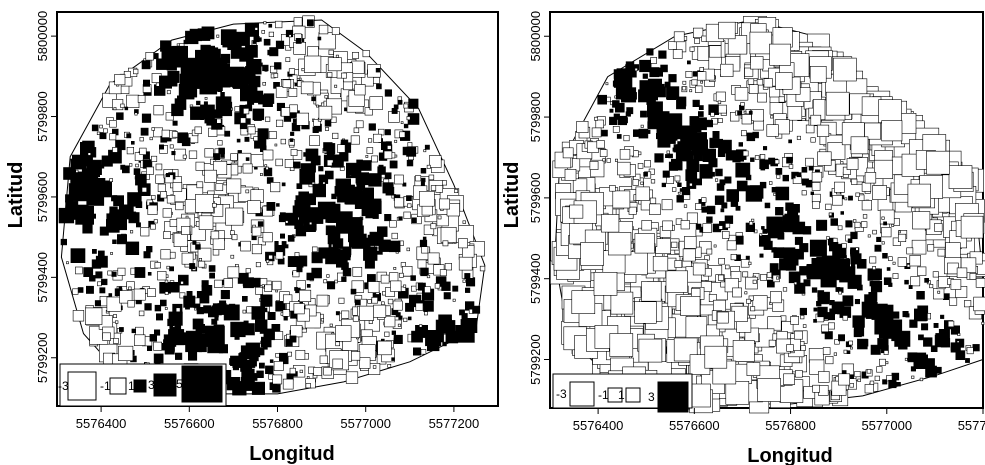  Describe the element at coordinates (46, 197) in the screenshot. I see `y-axis-ticks: 5799200 5799400 5799600 5799800 5800000` at that location.